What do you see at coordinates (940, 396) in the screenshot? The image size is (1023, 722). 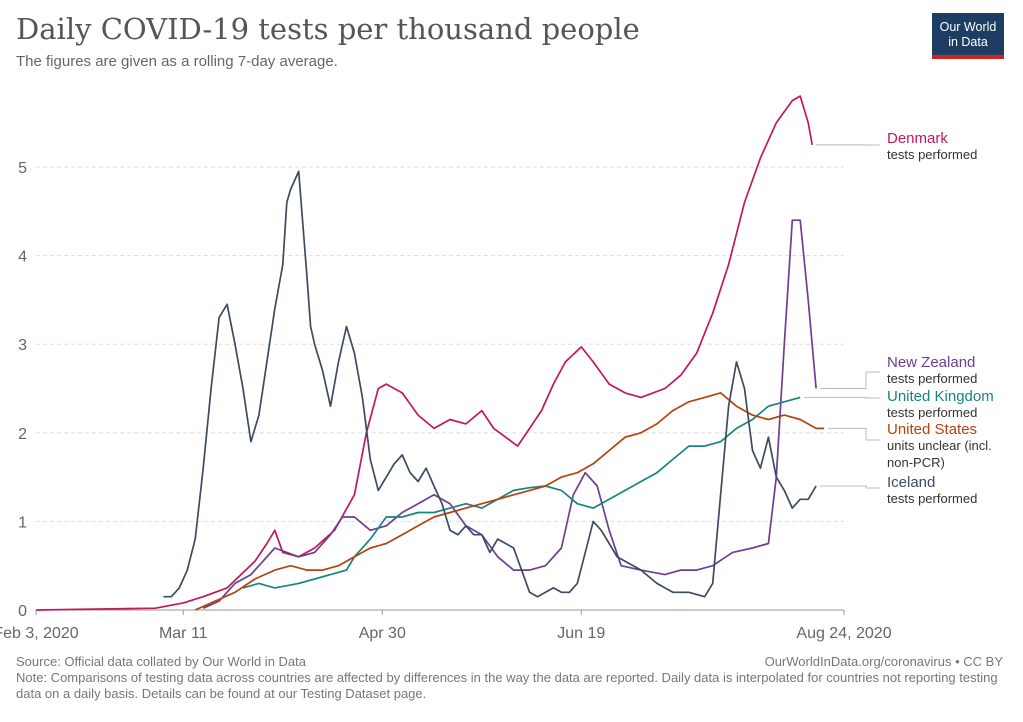 I see `legend-name-united-kingdom: United Kingdom` at bounding box center [940, 396].